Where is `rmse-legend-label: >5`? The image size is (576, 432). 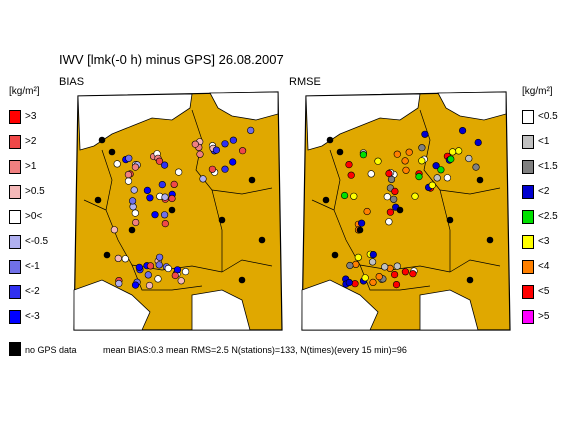 rmse-legend-label: >5 is located at coordinates (544, 316).